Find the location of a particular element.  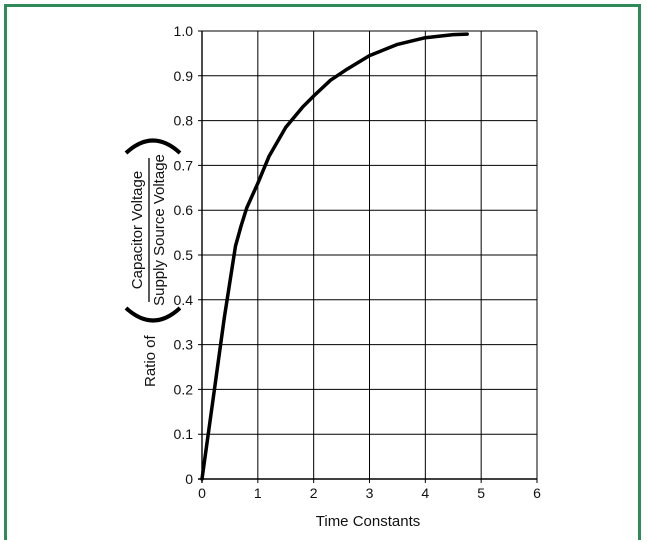

y-tick-label: 0.8 is located at coordinates (184, 121).